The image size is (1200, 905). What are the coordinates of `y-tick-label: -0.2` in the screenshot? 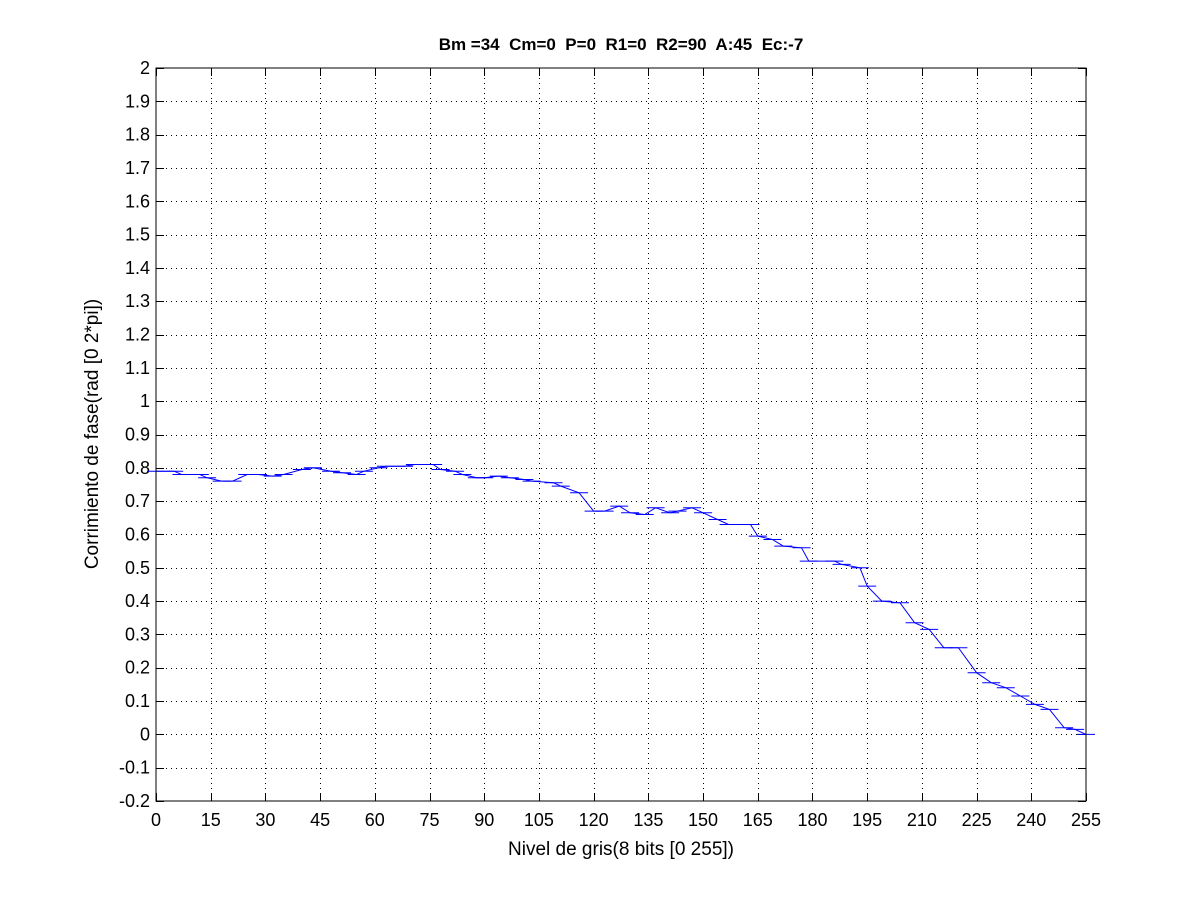 It's located at (134, 801).